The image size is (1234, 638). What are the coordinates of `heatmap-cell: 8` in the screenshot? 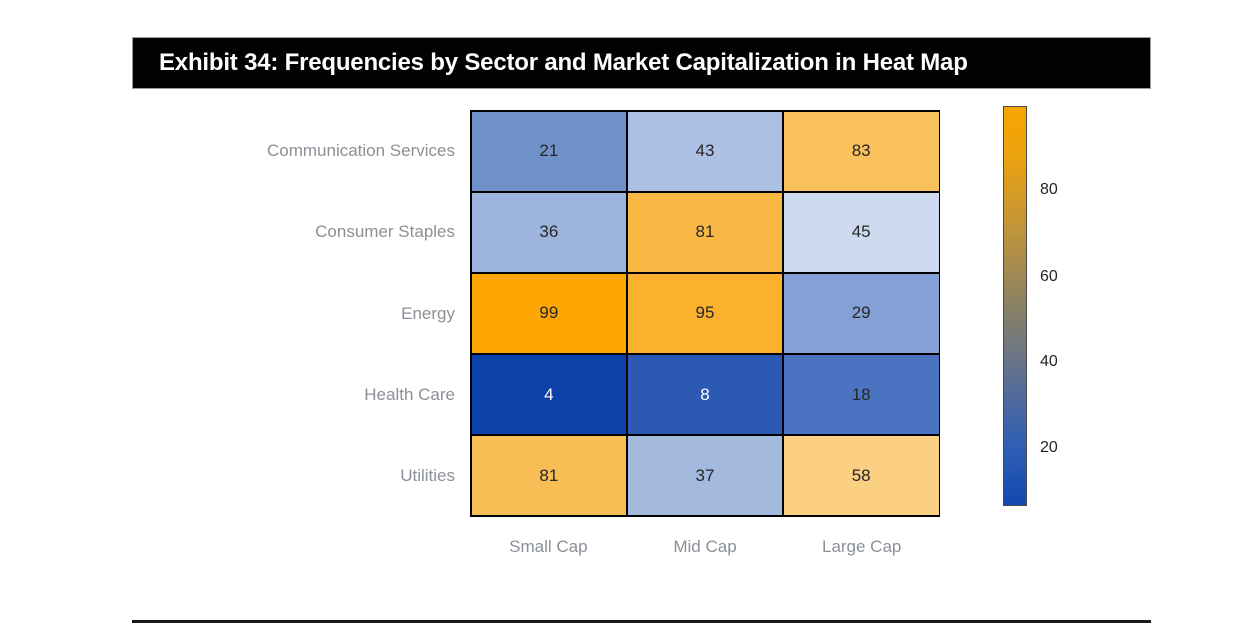 It's located at (705, 394).